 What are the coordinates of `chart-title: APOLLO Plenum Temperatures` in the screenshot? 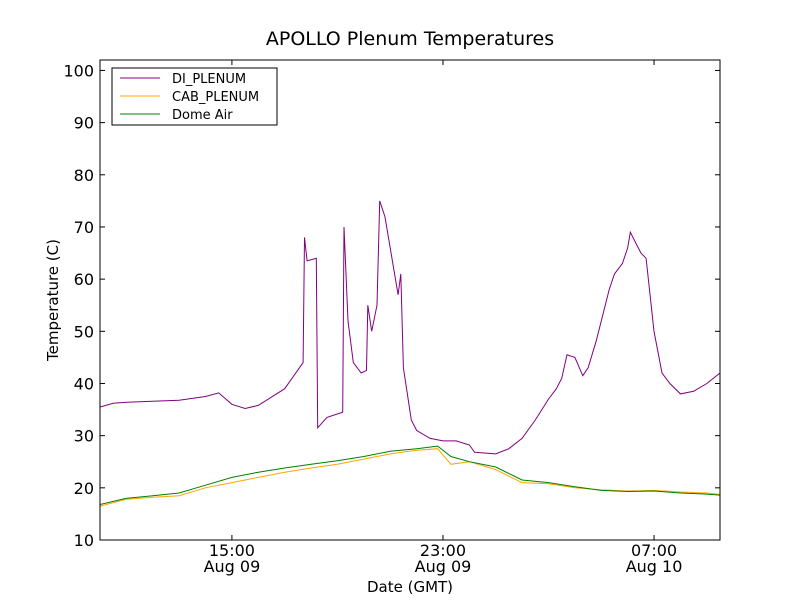 It's located at (410, 39).